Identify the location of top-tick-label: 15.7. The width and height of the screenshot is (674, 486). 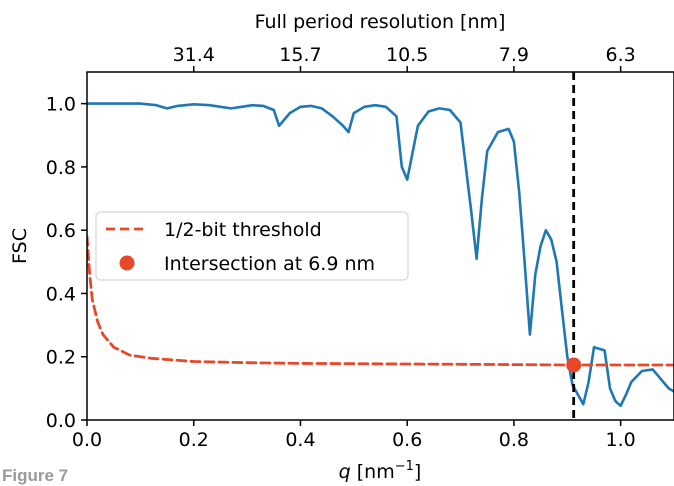
(300, 55).